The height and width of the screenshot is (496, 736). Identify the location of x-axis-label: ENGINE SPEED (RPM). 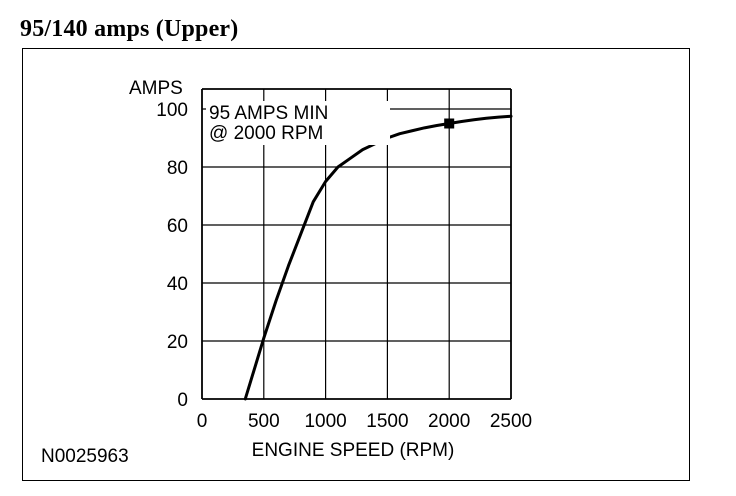
(353, 450).